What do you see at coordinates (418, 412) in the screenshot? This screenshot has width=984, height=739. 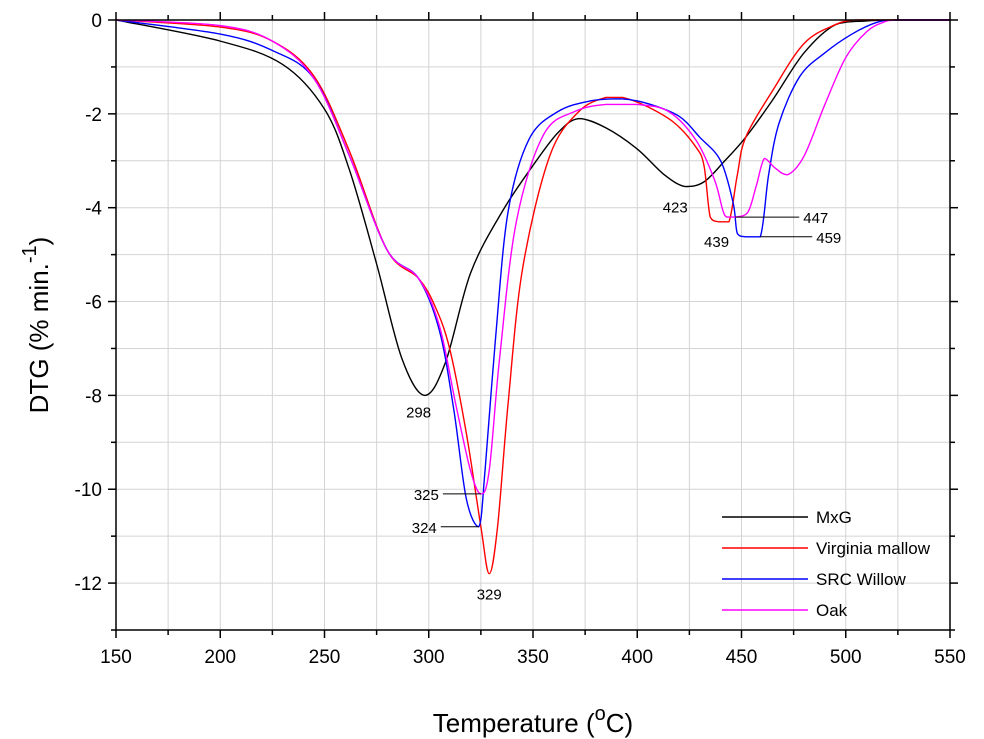 I see `peak-label: 298` at bounding box center [418, 412].